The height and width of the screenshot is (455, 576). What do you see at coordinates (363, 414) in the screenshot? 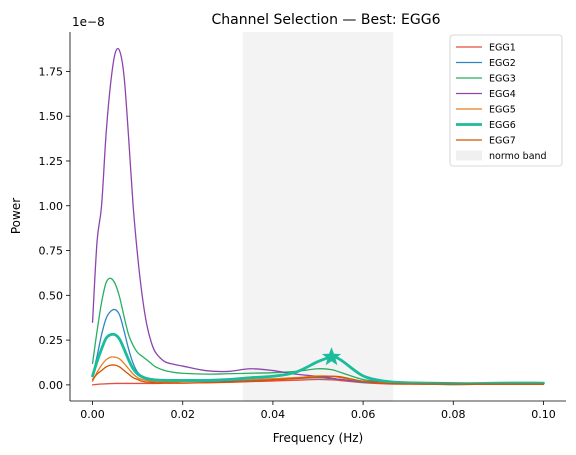
I see `x-tick-label: 0.06` at bounding box center [363, 414].